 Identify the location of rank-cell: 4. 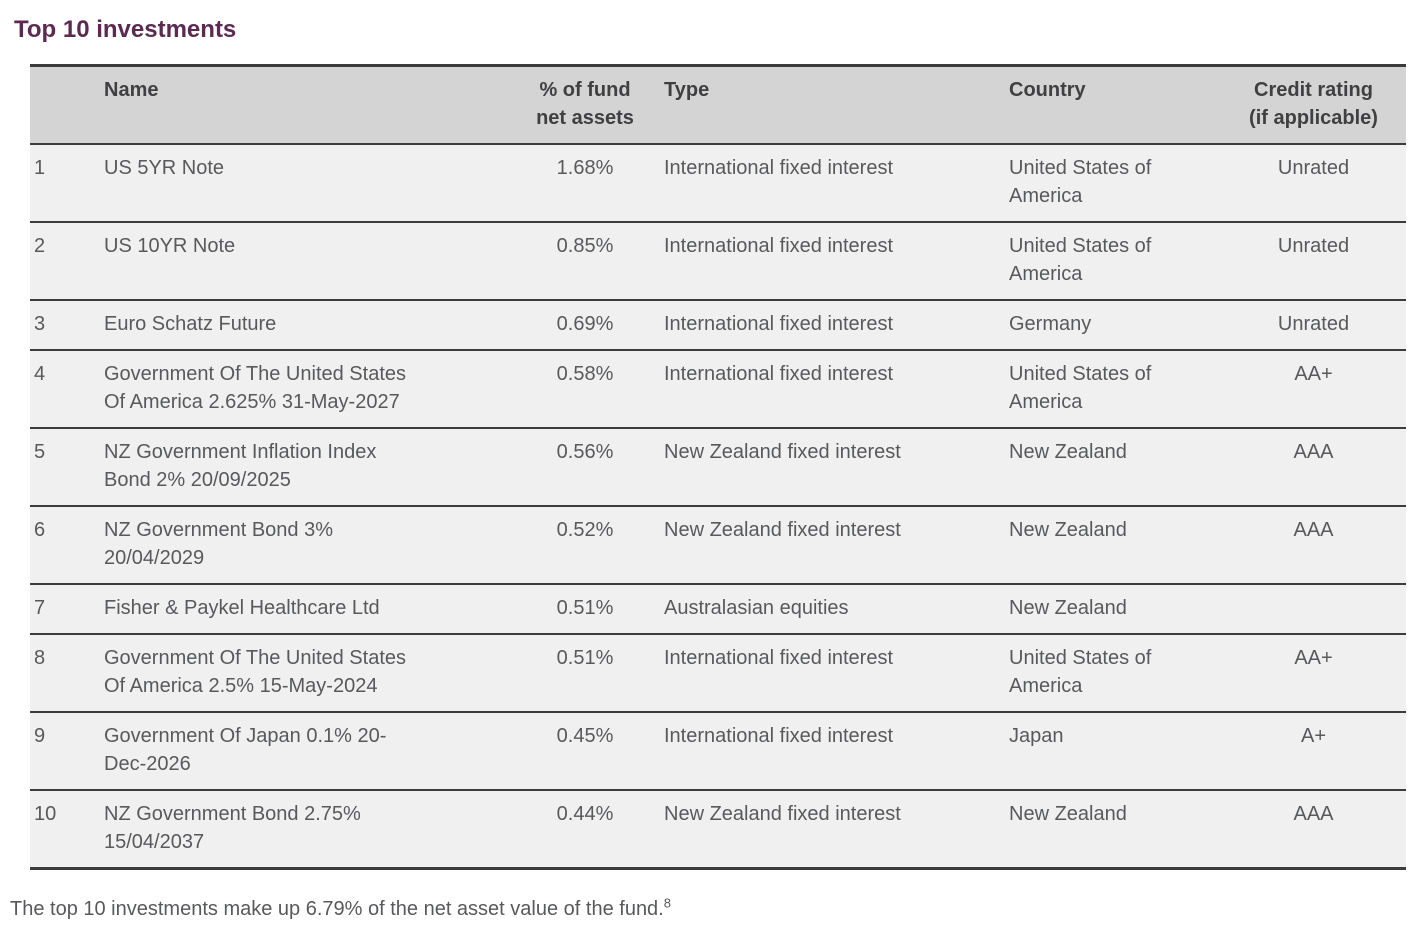
(65, 389).